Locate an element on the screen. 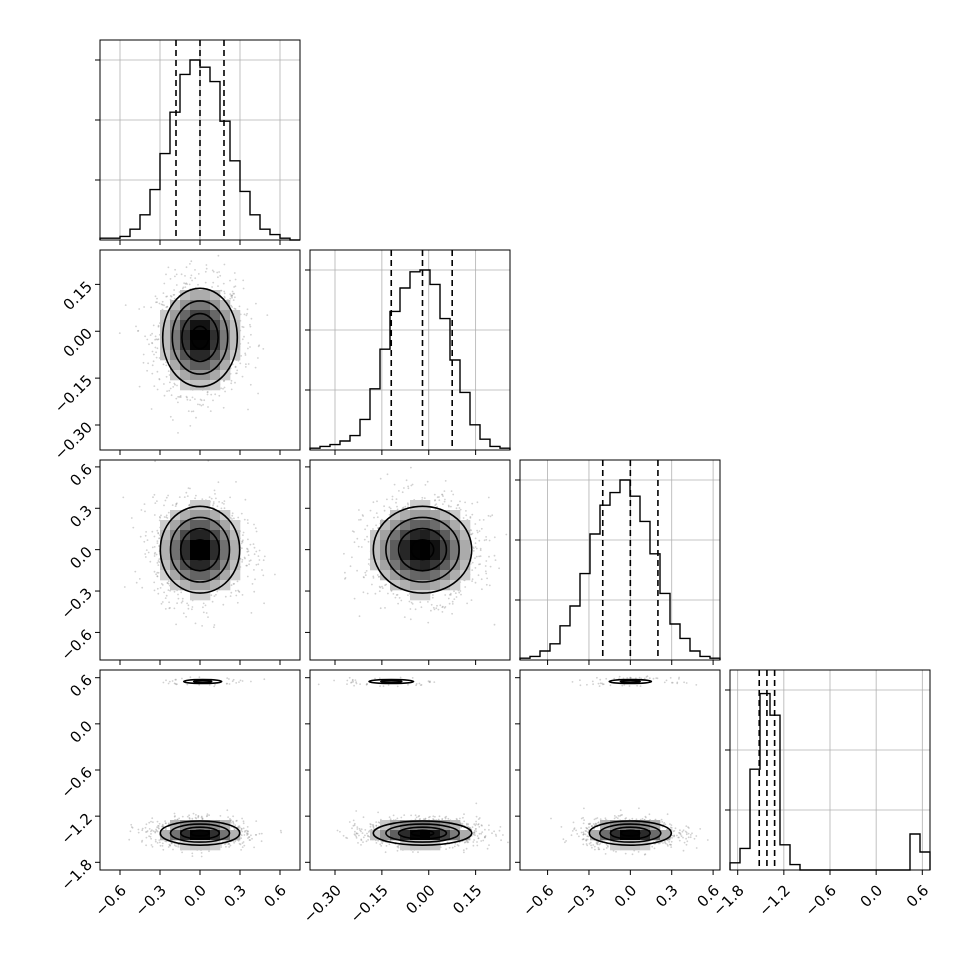 This screenshot has height=970, width=970. y-tick-label-3: 0.0 is located at coordinates (81, 732).